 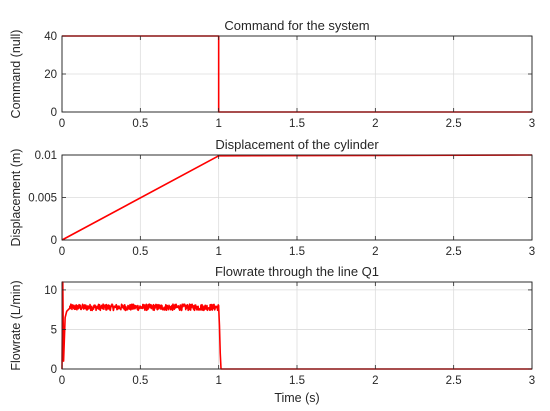 I want to click on x-axis-label: Time (s), so click(x=296, y=398).